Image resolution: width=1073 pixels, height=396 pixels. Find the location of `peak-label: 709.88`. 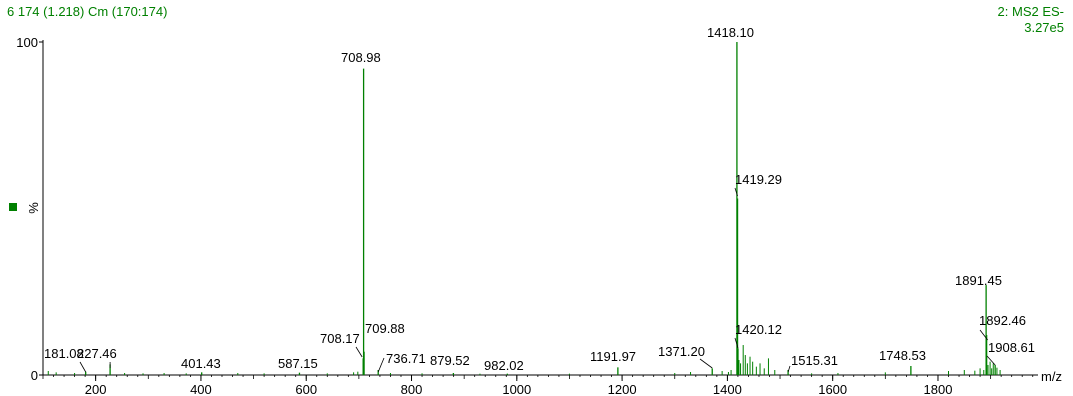

peak-label: 709.88 is located at coordinates (385, 328).